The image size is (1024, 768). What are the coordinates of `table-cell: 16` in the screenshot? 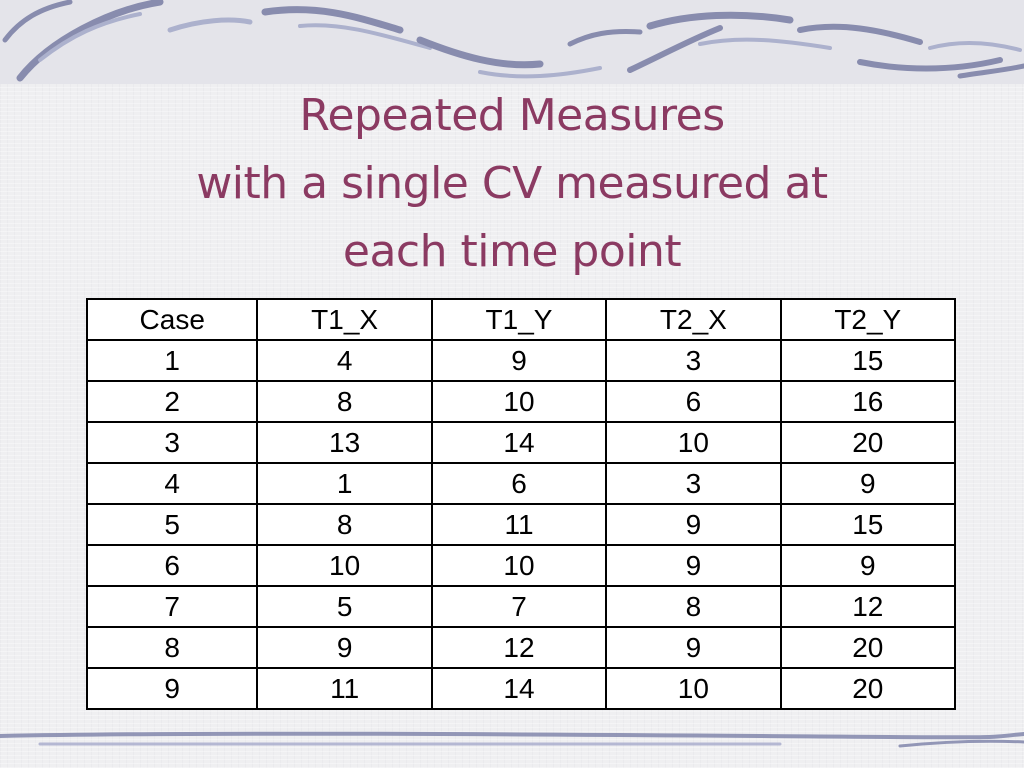 It's located at (868, 401).